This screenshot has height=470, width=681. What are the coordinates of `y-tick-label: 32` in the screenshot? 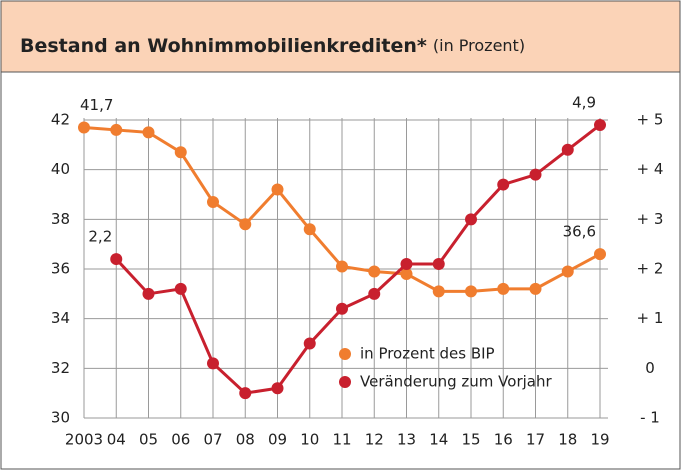 It's located at (60, 368).